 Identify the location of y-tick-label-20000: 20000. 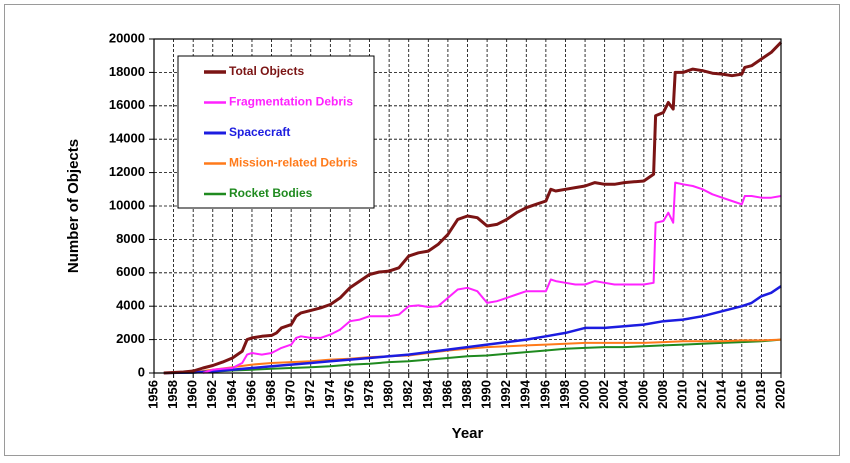
(127, 37).